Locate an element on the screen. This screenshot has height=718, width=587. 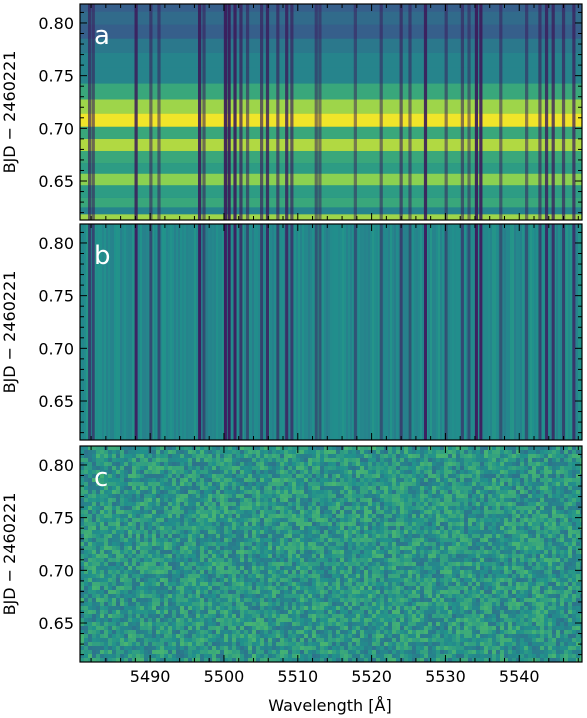
absorption-line is located at coordinates (540, 112).